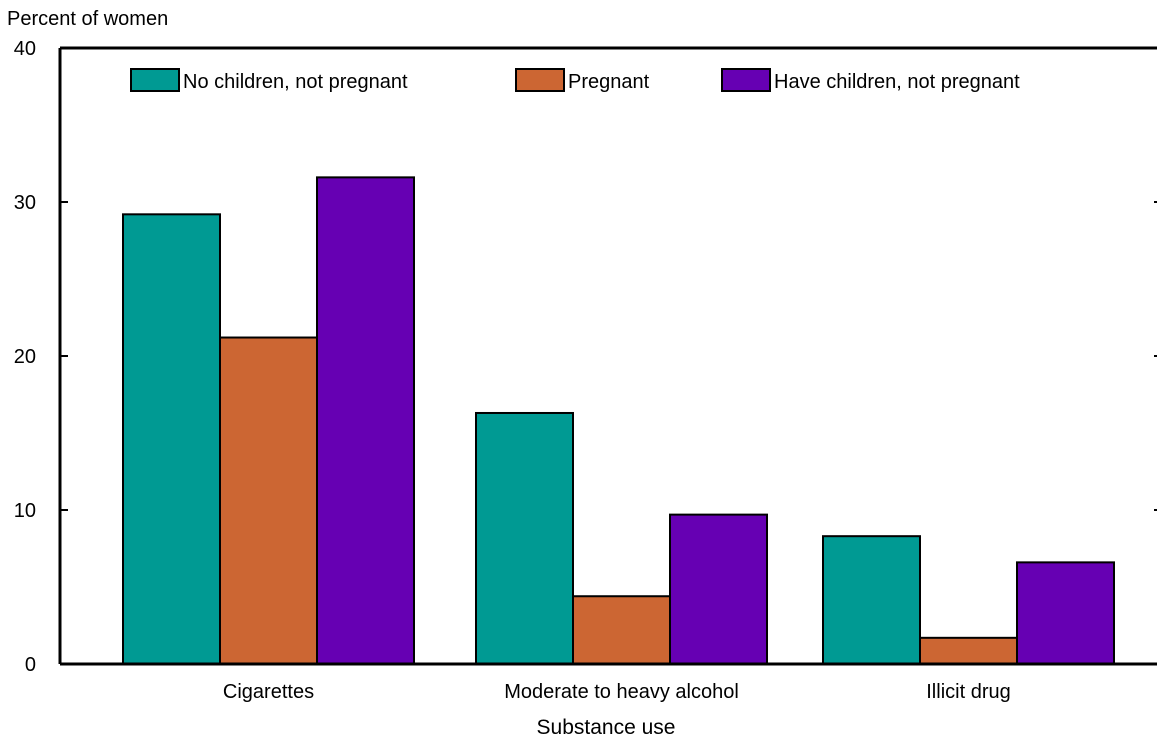 The image size is (1161, 744). Describe the element at coordinates (295, 82) in the screenshot. I see `legend-label: No children, not pregnant` at that location.